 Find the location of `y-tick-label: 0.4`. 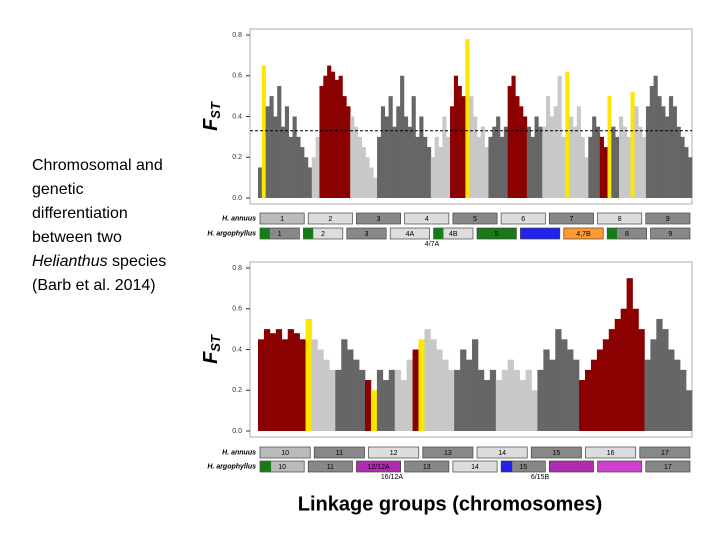

y-tick-label: 0.4 is located at coordinates (237, 116).